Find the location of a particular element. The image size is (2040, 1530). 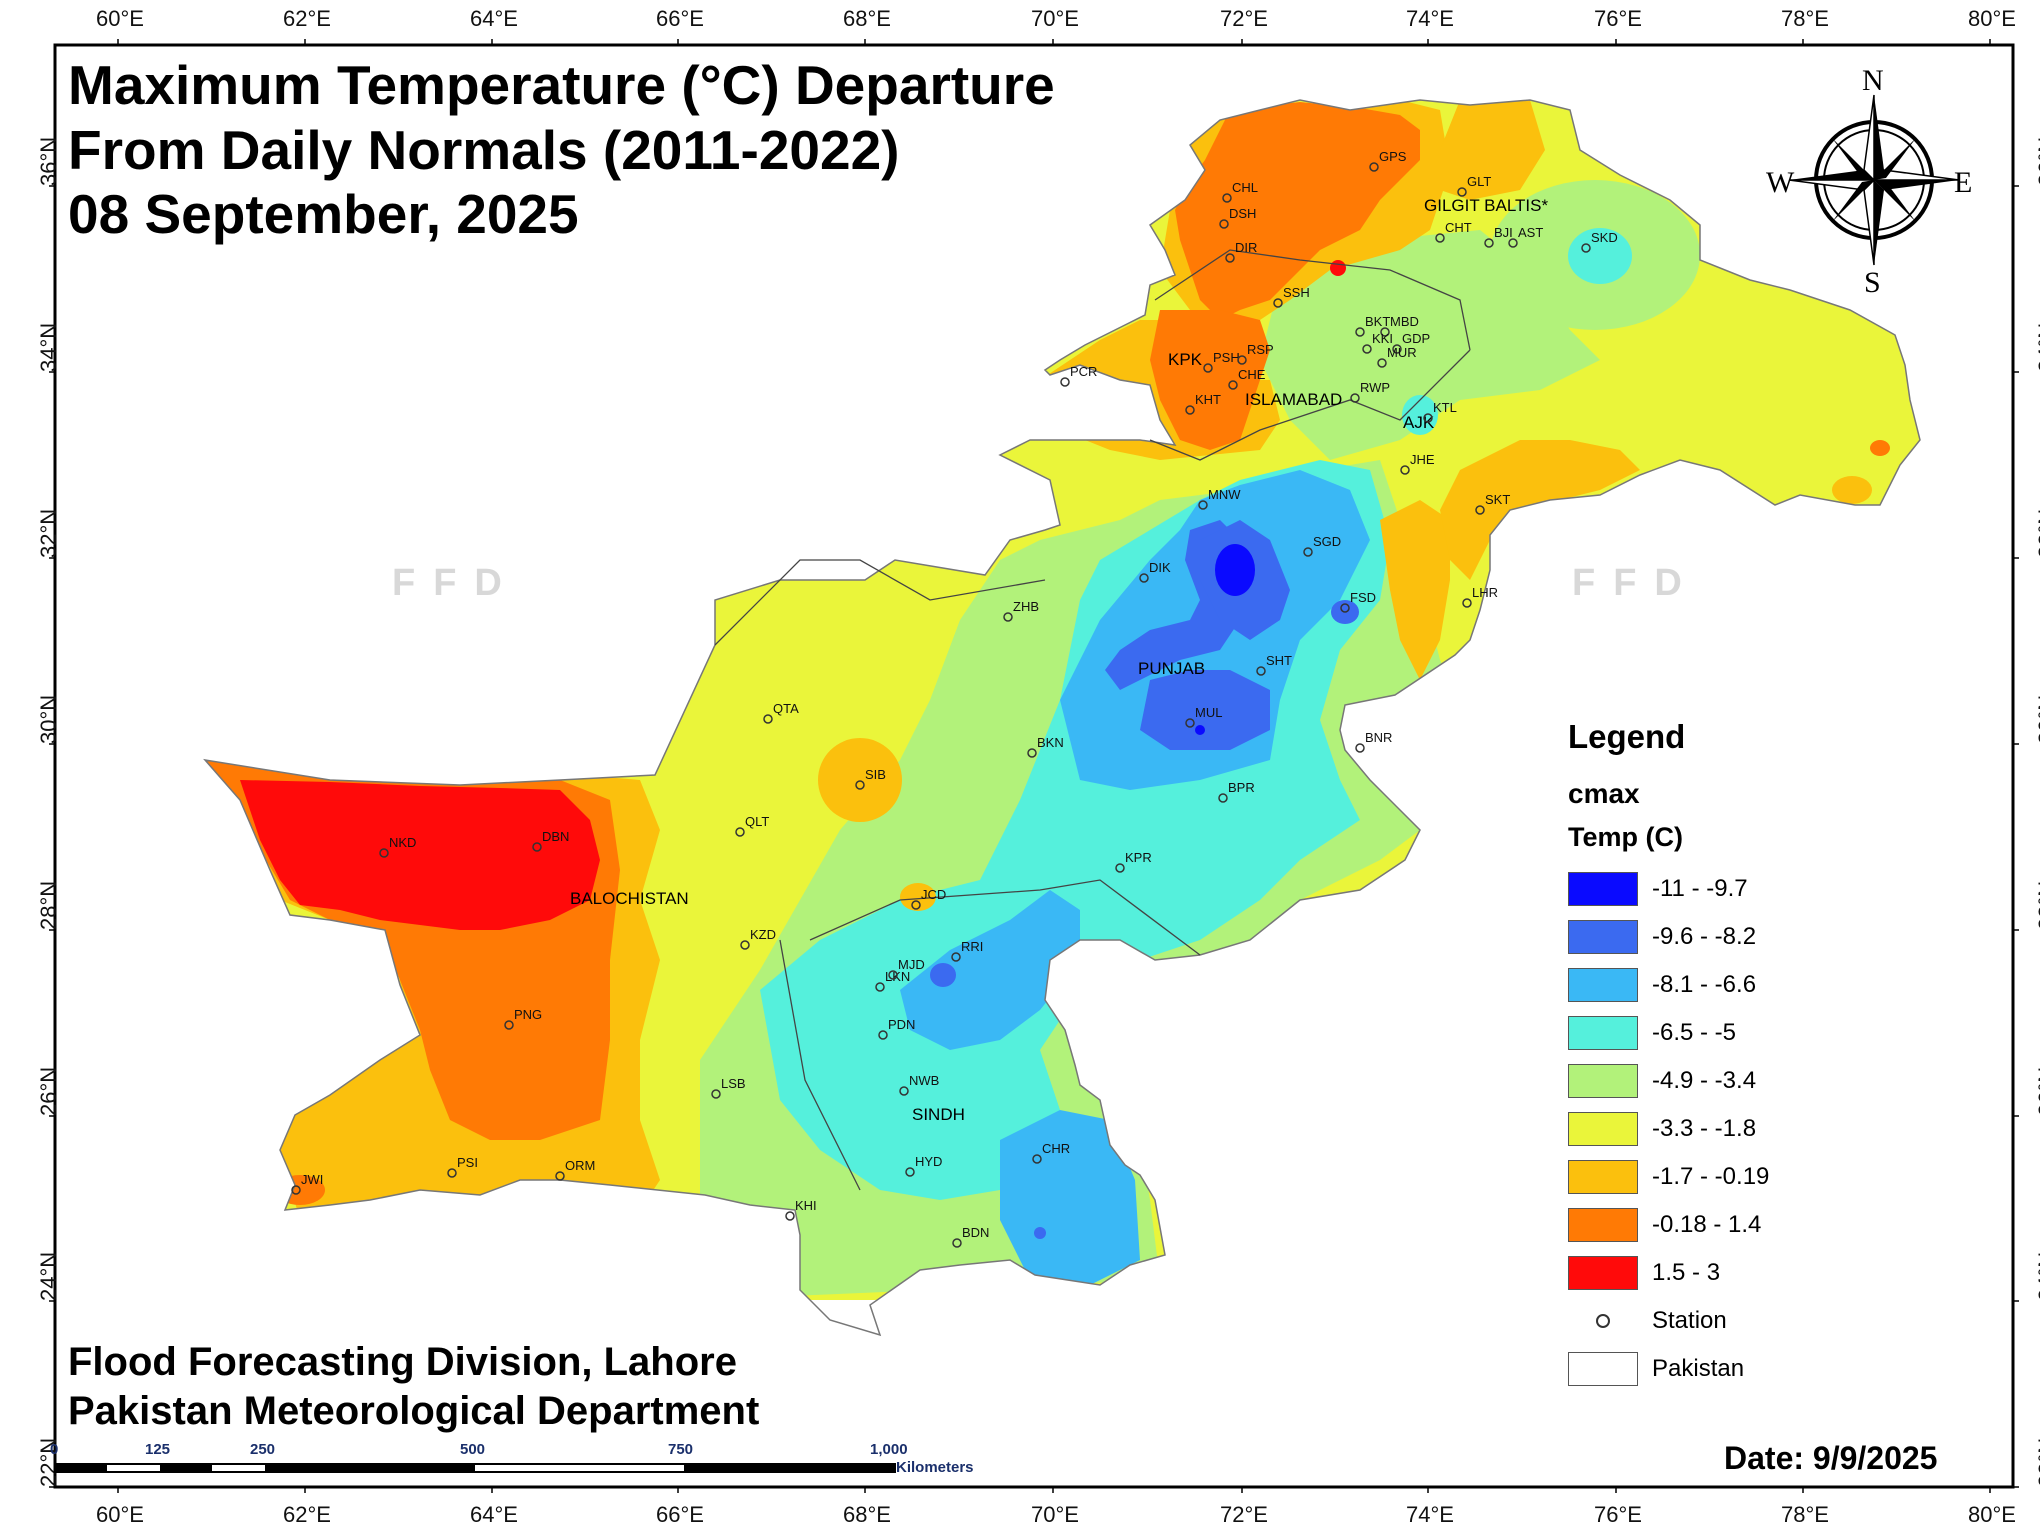

legend-pakistan-label: Pakistan is located at coordinates (1698, 1368).